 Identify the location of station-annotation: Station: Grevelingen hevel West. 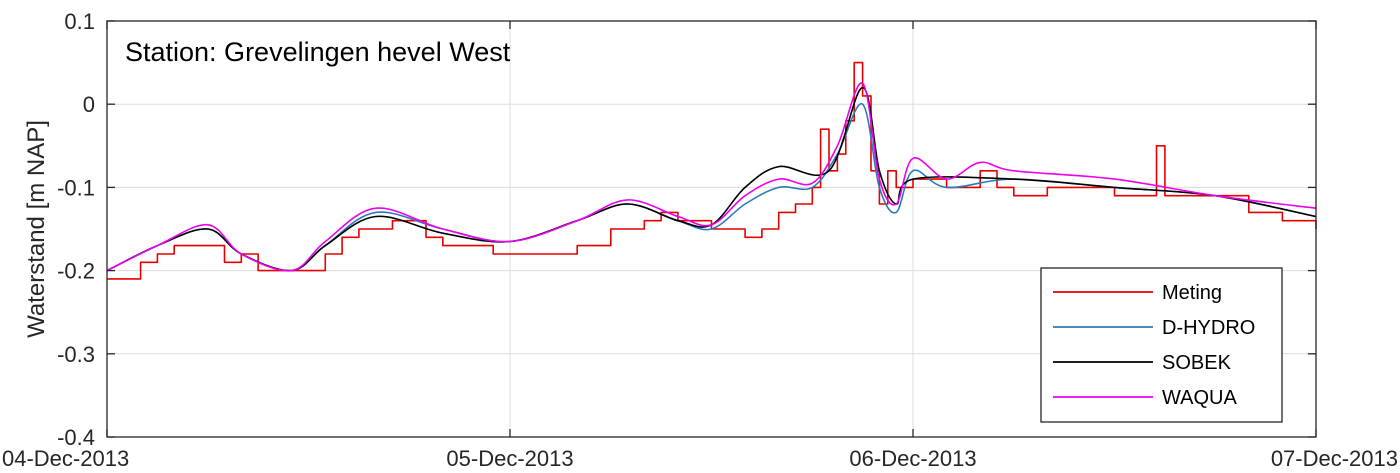
(318, 52).